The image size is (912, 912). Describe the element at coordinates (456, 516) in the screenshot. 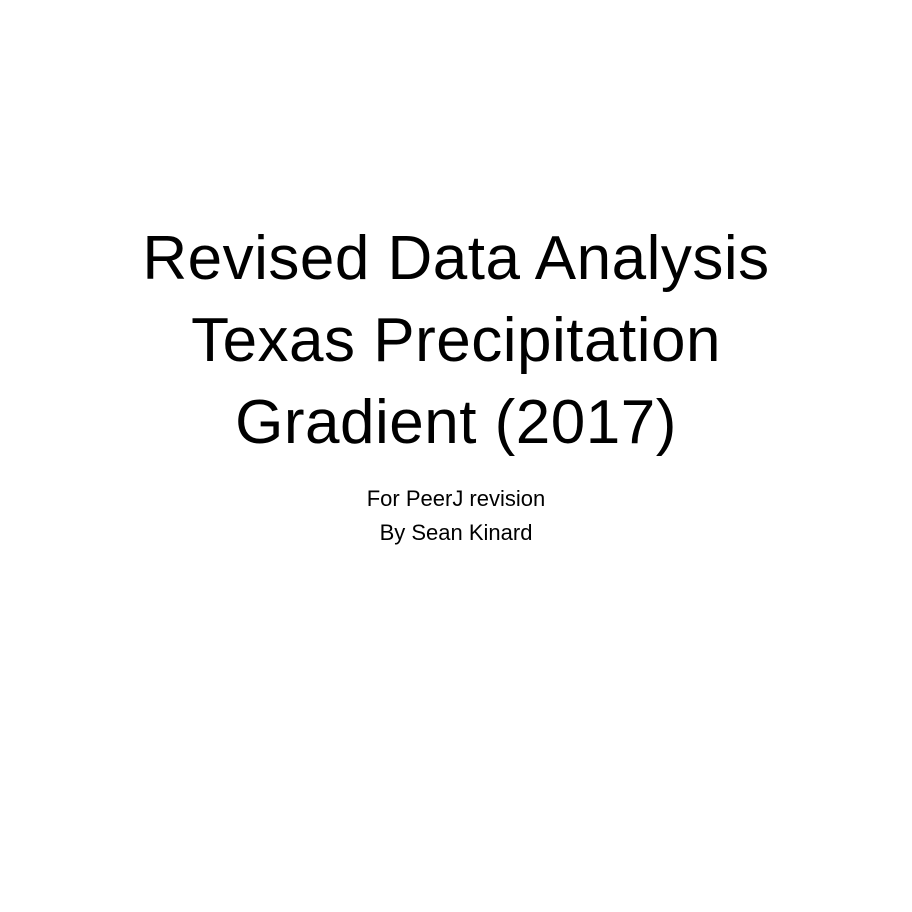

I see `slide-subtitle: For PeerJ revision By Sean Kinard` at that location.